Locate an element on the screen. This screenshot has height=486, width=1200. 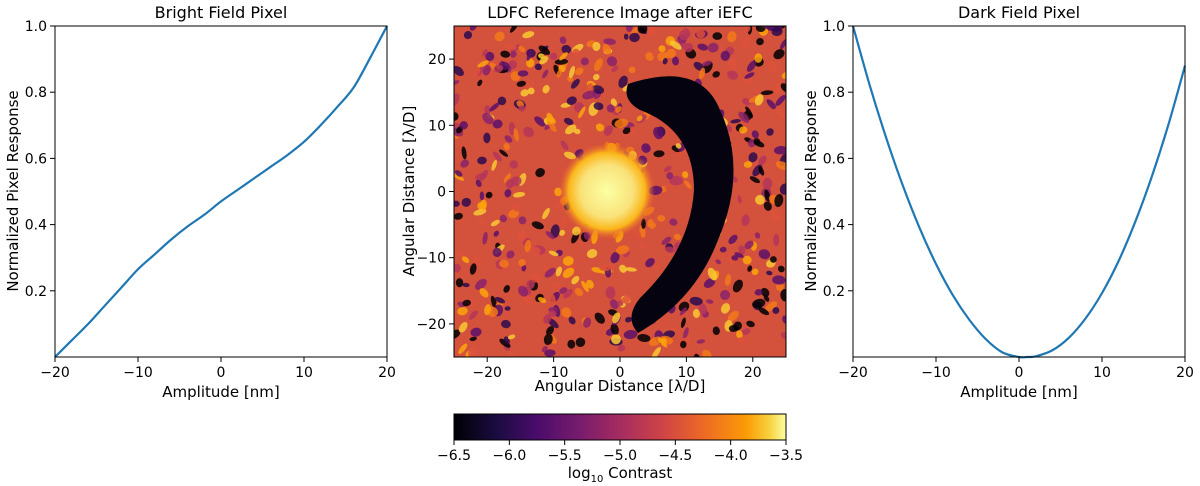
ldfc-ytick-label: 10 is located at coordinates (437, 126).